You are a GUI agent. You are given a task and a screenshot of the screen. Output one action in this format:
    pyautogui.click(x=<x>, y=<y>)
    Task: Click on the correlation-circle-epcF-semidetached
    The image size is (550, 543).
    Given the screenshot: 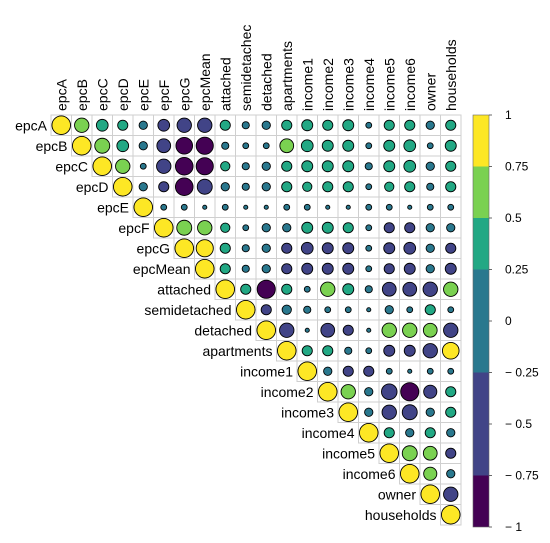 What is the action you would take?
    pyautogui.click(x=246, y=228)
    